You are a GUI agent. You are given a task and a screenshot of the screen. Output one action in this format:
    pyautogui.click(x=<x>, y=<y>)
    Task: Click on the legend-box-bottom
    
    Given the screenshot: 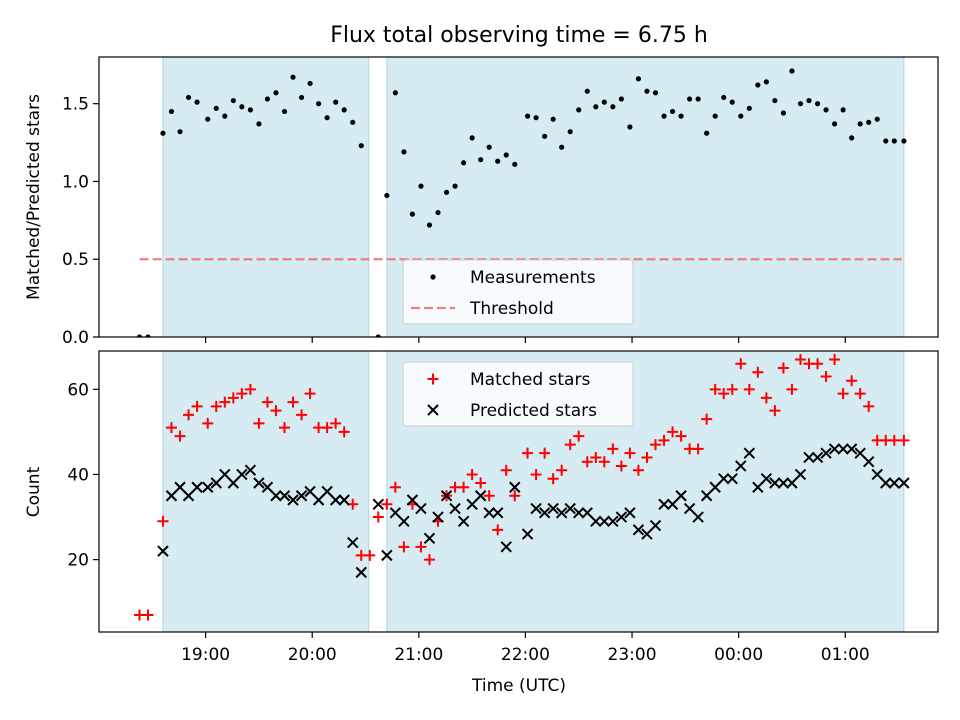 What is the action you would take?
    pyautogui.click(x=518, y=394)
    